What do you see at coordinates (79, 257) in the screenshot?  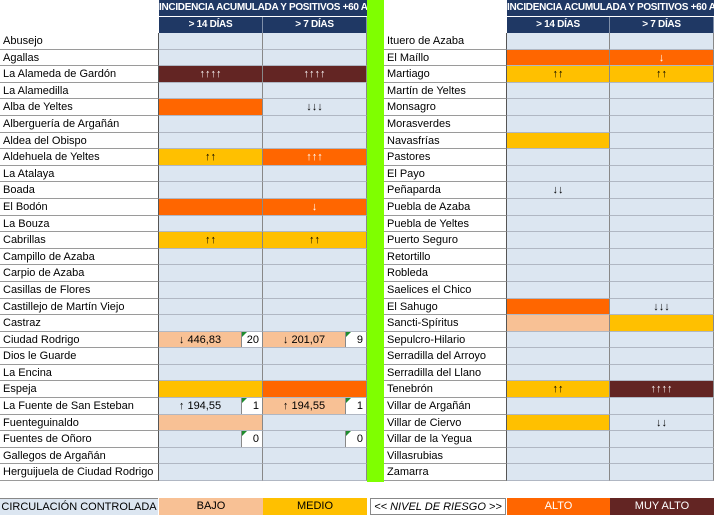 I see `municipality-name: Campillo de Azaba` at bounding box center [79, 257].